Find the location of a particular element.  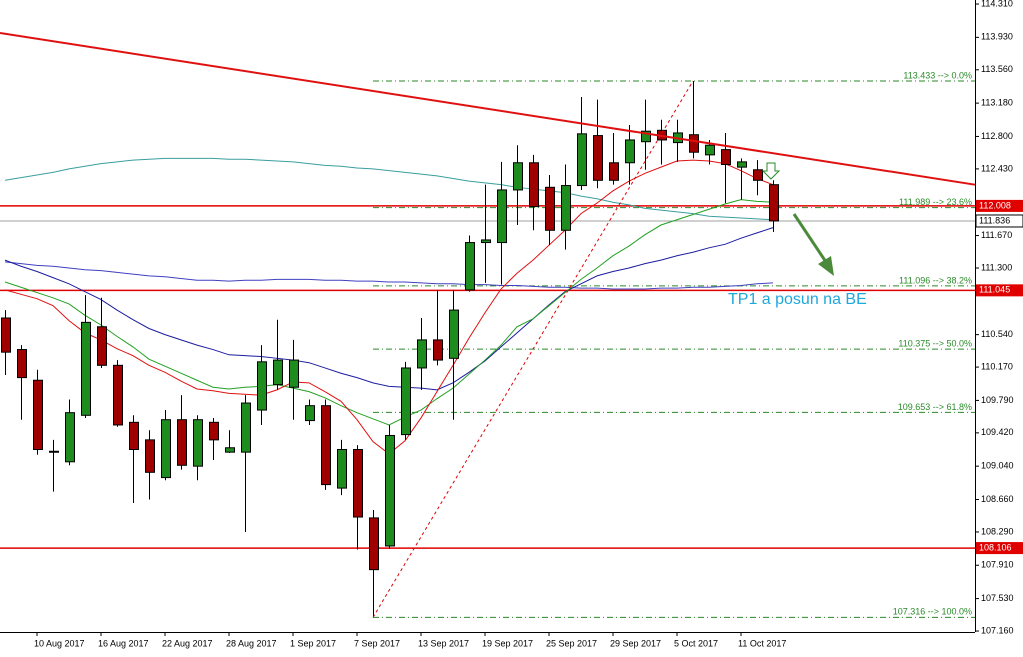

y-tick-label: 113.930 is located at coordinates (997, 37).